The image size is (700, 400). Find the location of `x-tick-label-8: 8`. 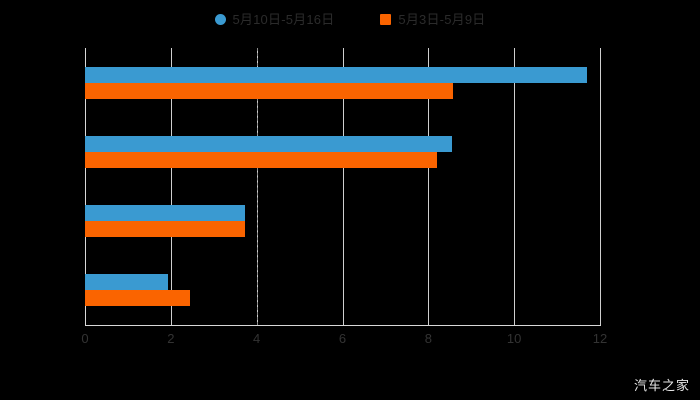

x-tick-label-8: 8 is located at coordinates (428, 338).